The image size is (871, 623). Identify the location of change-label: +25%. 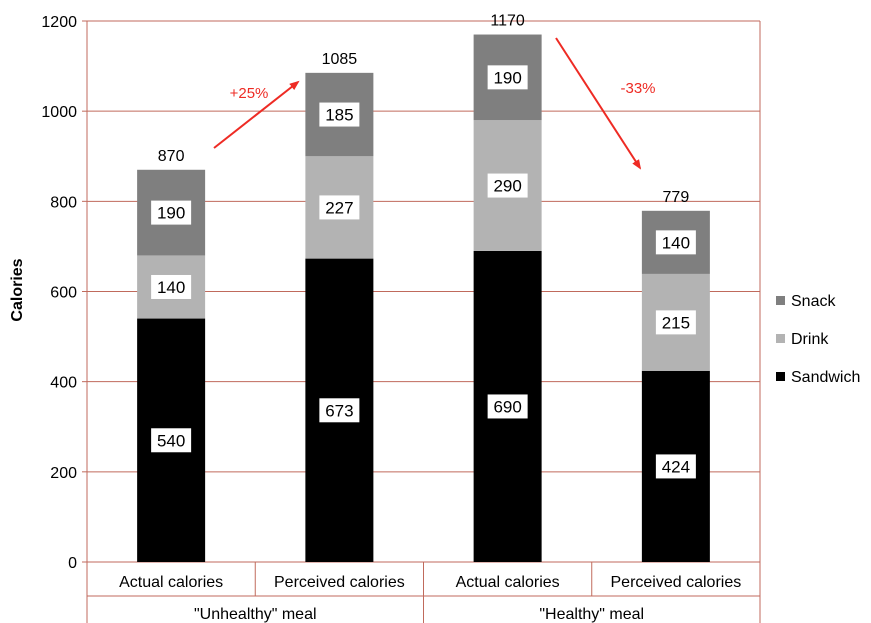
(249, 93).